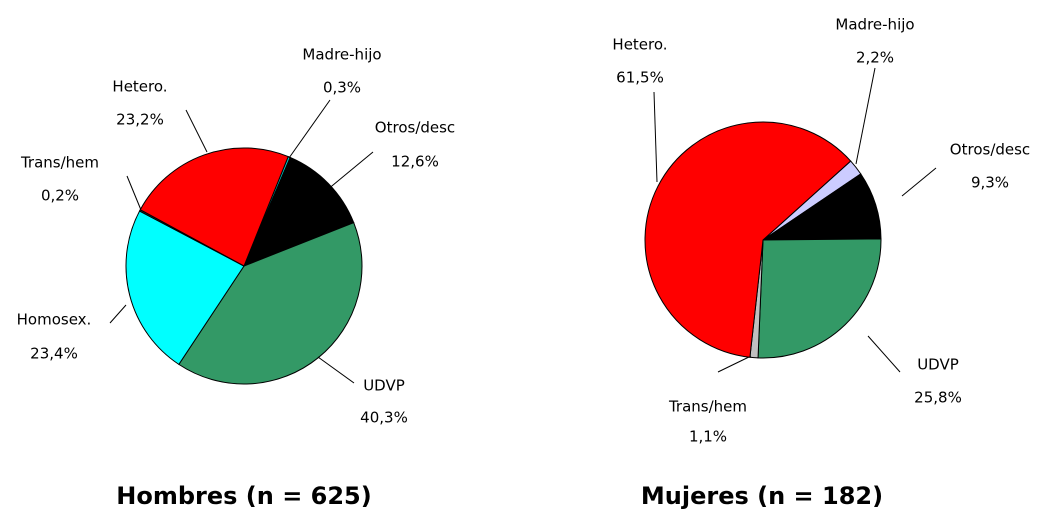 The image size is (1040, 529). I want to click on value-label: 1,1%, so click(708, 437).